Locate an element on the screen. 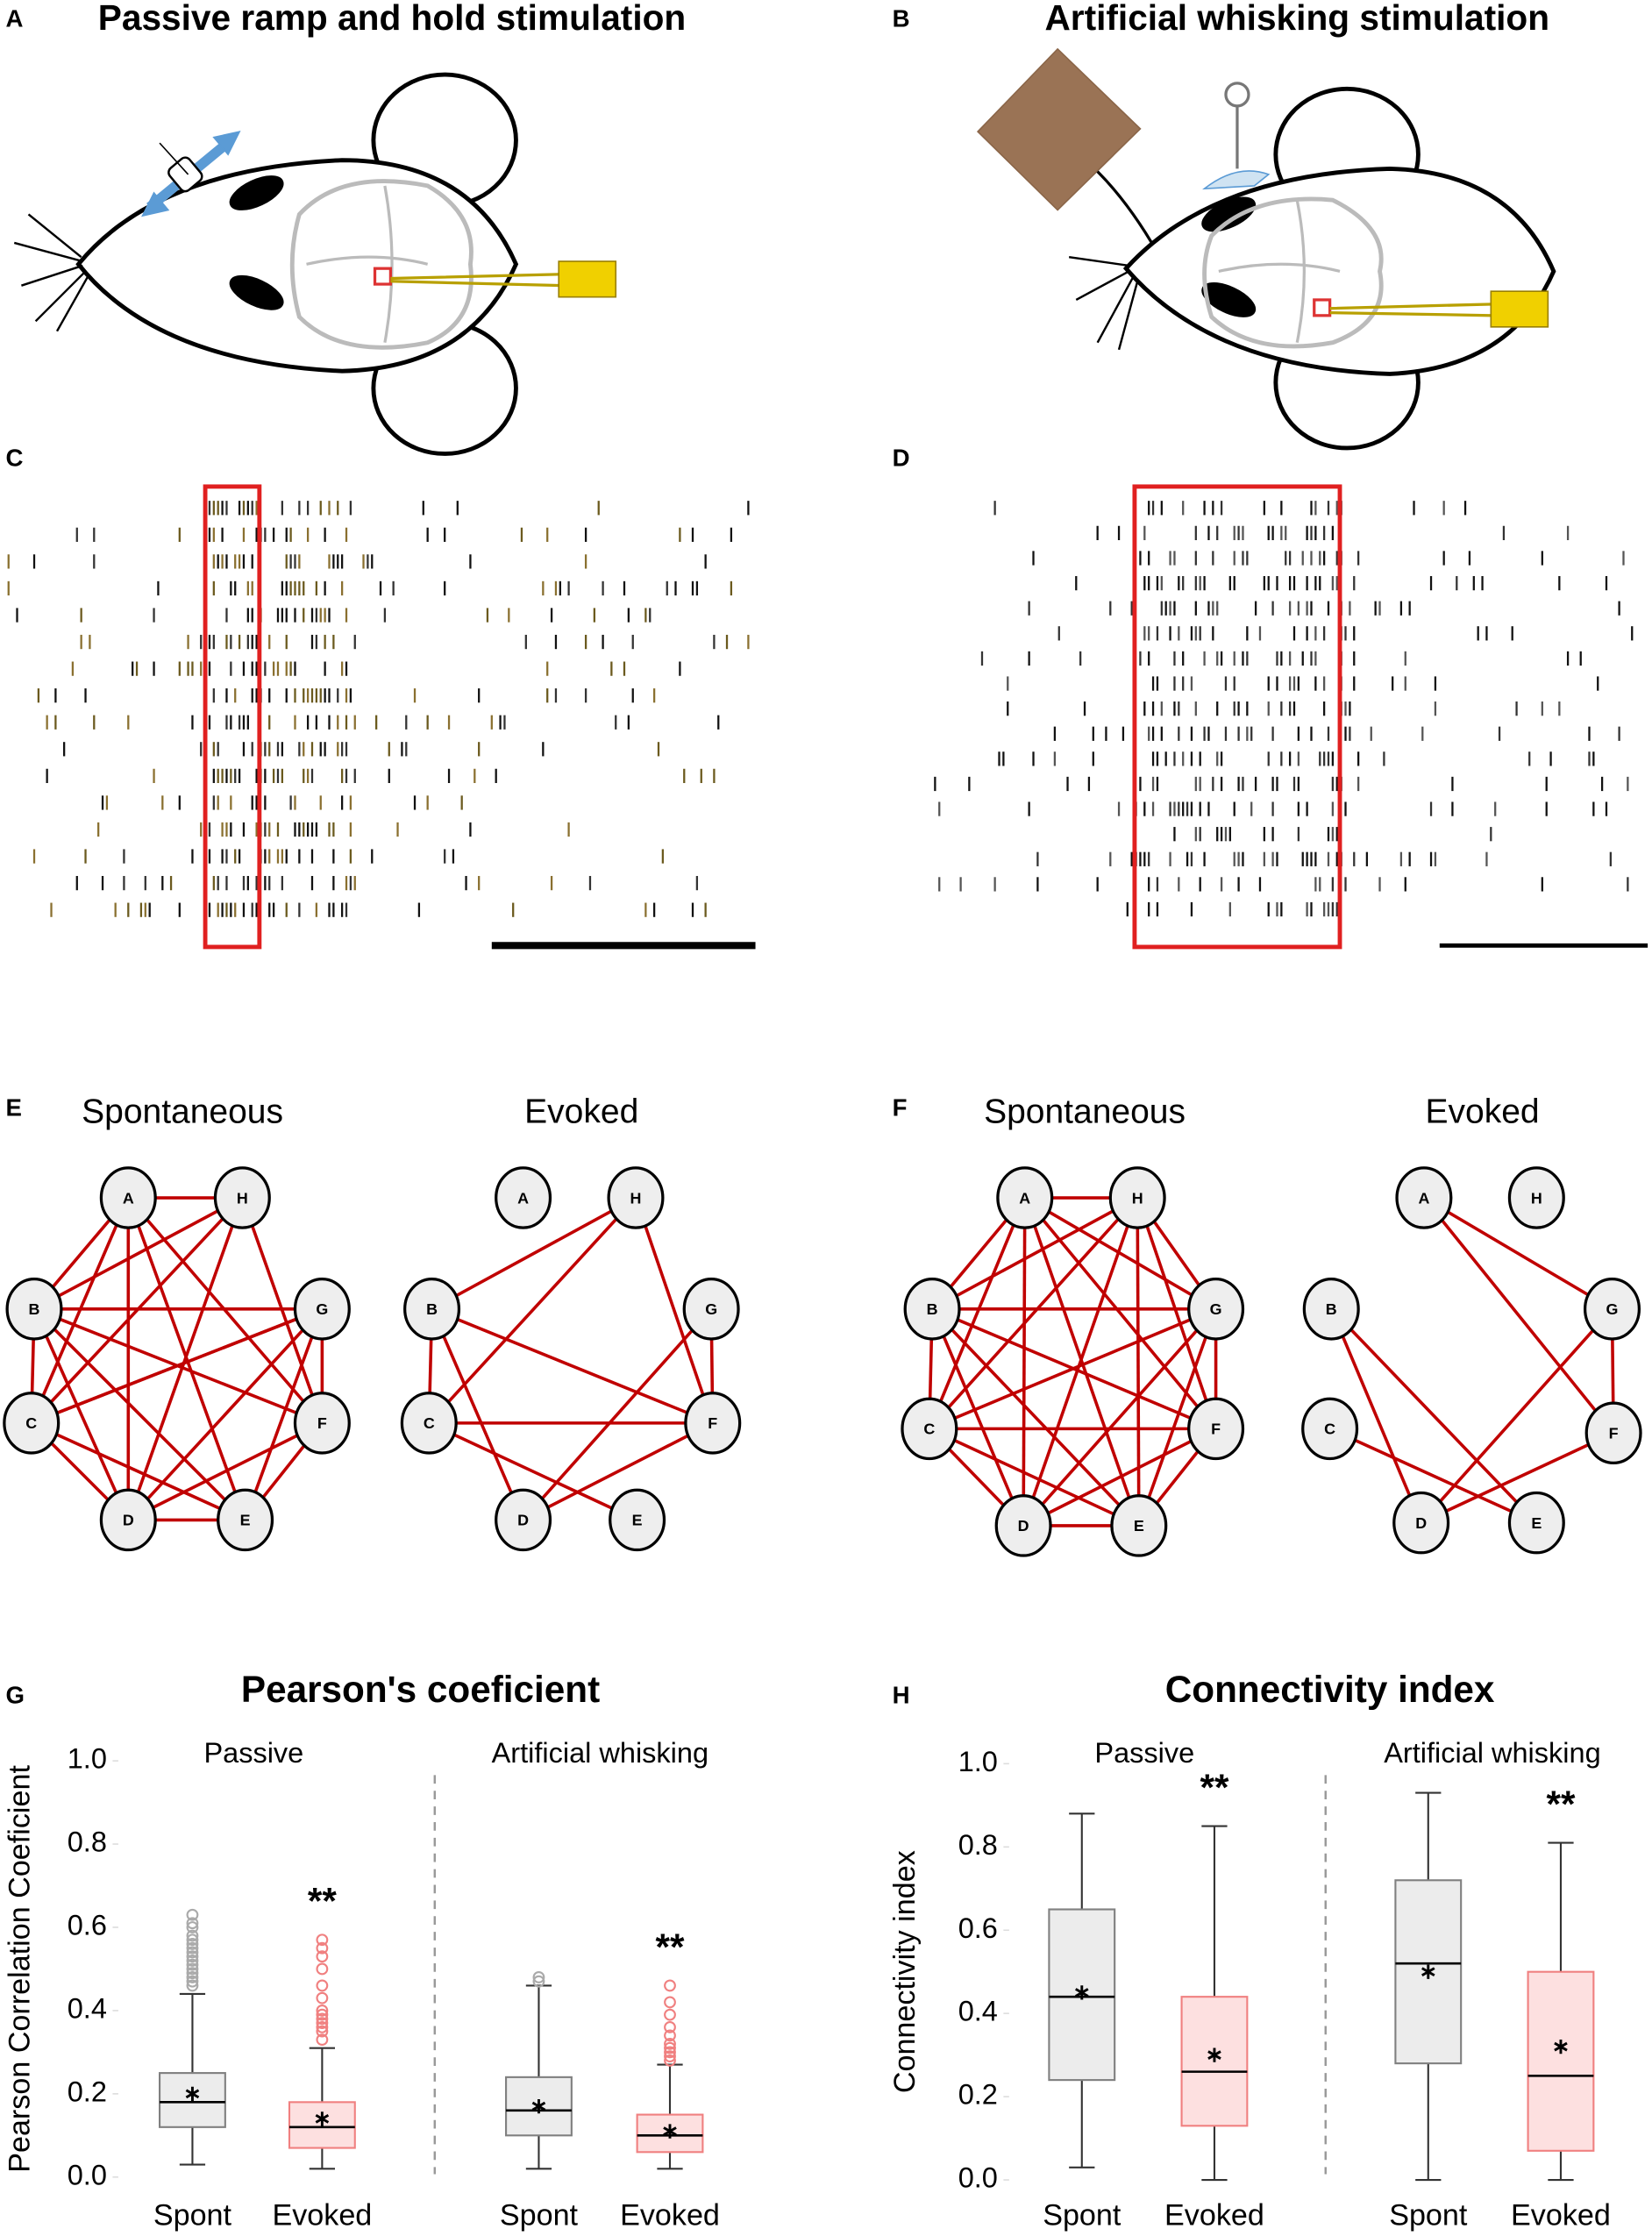 This screenshot has width=1652, height=2236. node-label: F is located at coordinates (1614, 1433).